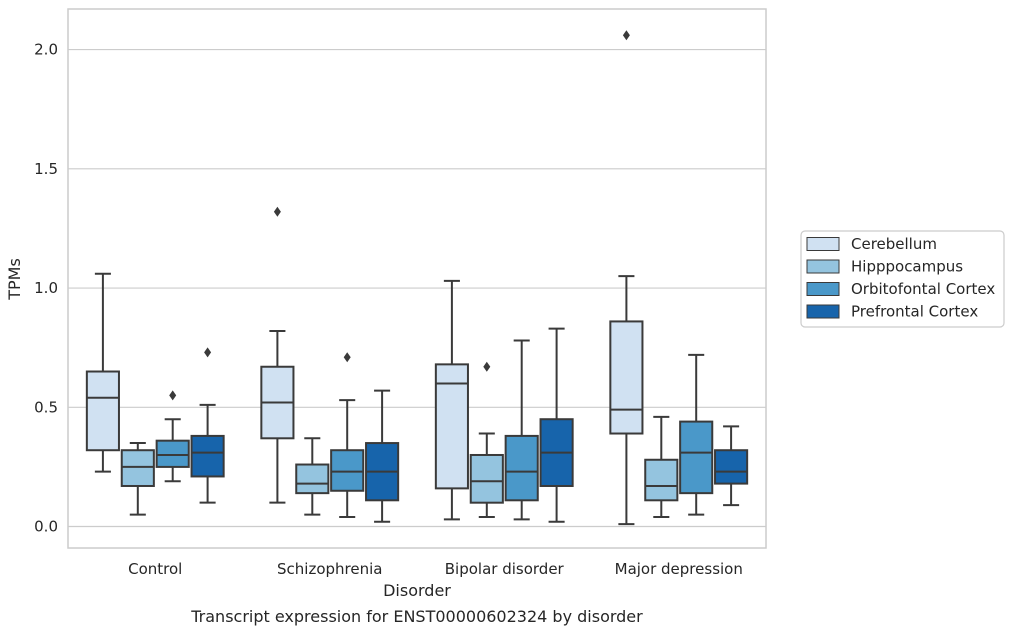 Image resolution: width=1014 pixels, height=634 pixels. What do you see at coordinates (679, 569) in the screenshot?
I see `x-tick-label: Major depression` at bounding box center [679, 569].